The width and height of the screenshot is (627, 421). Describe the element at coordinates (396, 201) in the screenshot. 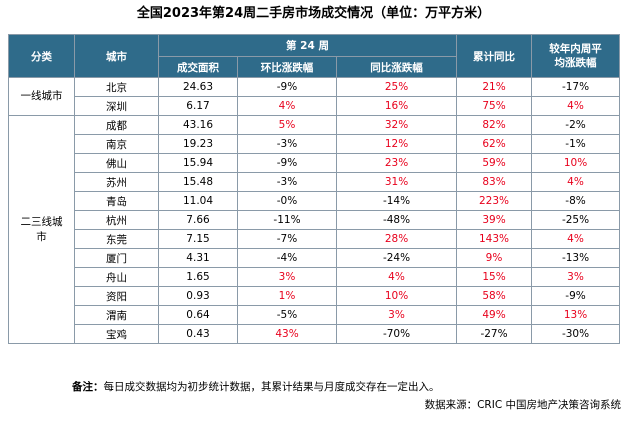

I see `cell-yoy: -14%` at that location.